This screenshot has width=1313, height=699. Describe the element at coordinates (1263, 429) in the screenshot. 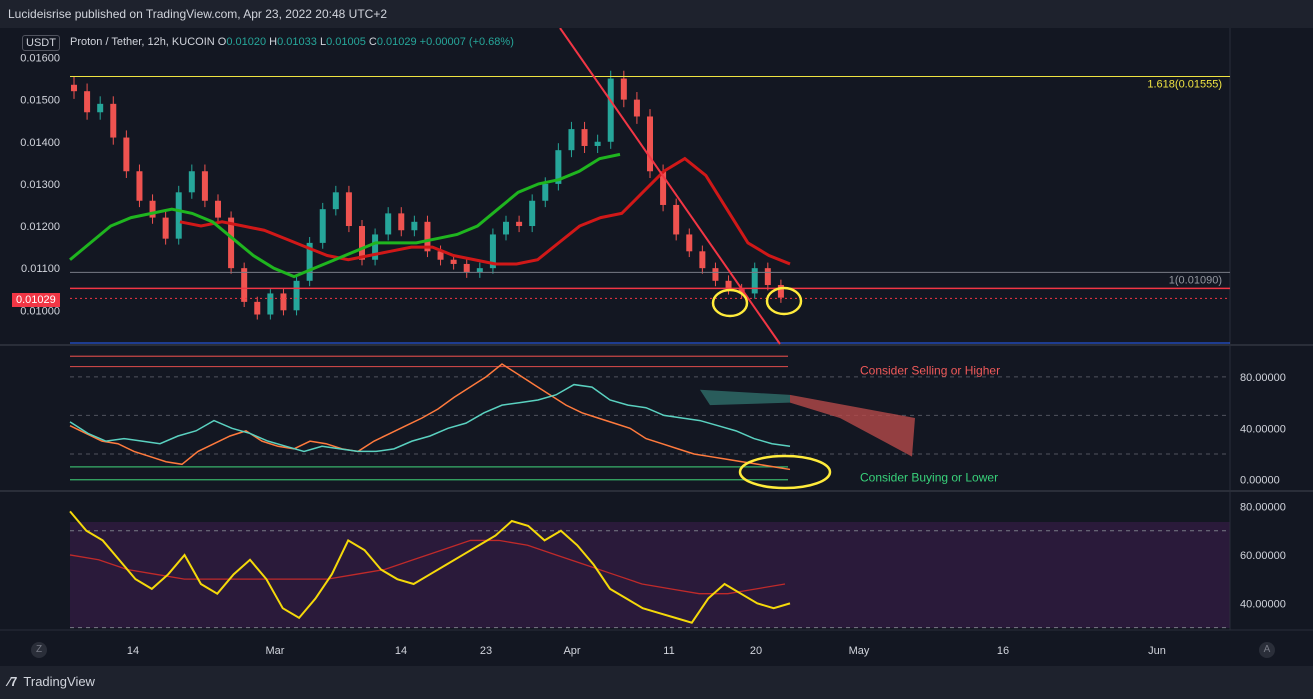

I see `oscillator-tick-label: 40.00000` at that location.